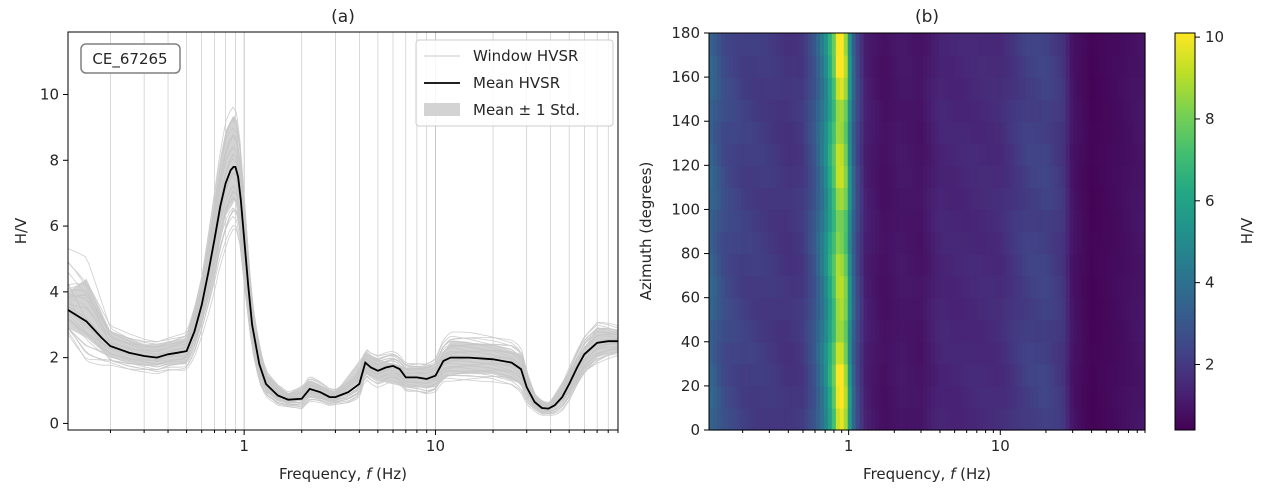 This screenshot has width=1263, height=488. What do you see at coordinates (1210, 201) in the screenshot?
I see `colorbar-tick-label: 6` at bounding box center [1210, 201].